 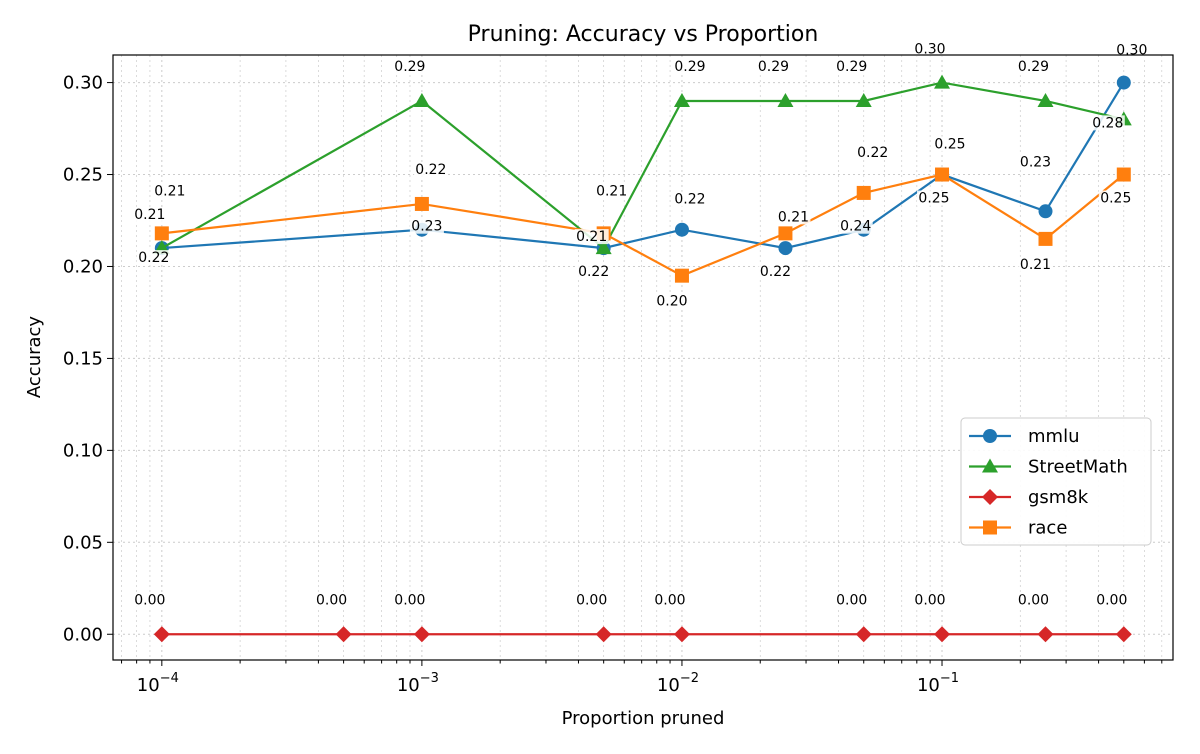 What do you see at coordinates (34, 357) in the screenshot?
I see `y-axis-label: Accuracy` at bounding box center [34, 357].